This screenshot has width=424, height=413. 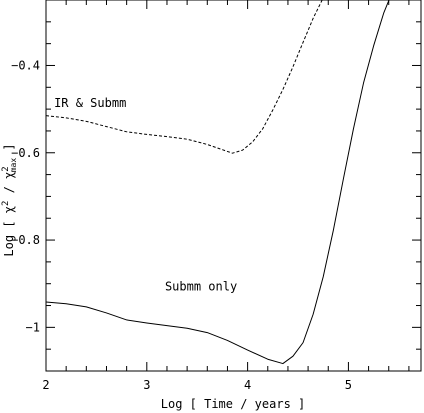 What do you see at coordinates (25, 65) in the screenshot?
I see `y-tick-label: −0.4` at bounding box center [25, 65].